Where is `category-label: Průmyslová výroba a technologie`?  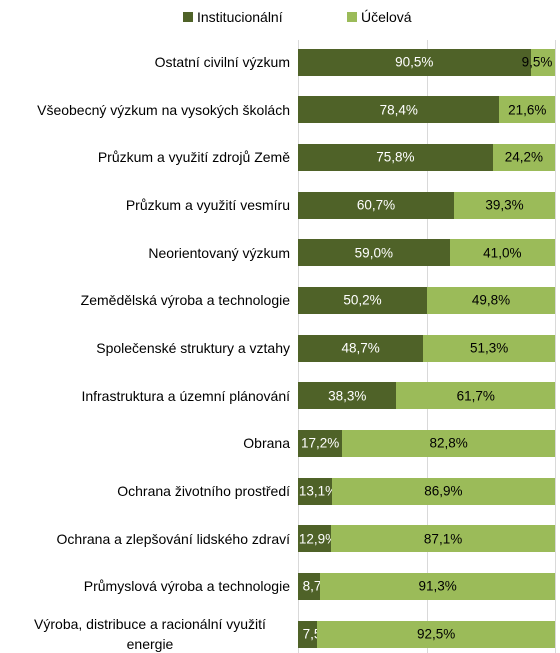 category-label: Průmyslová výroba a technologie is located at coordinates (145, 586).